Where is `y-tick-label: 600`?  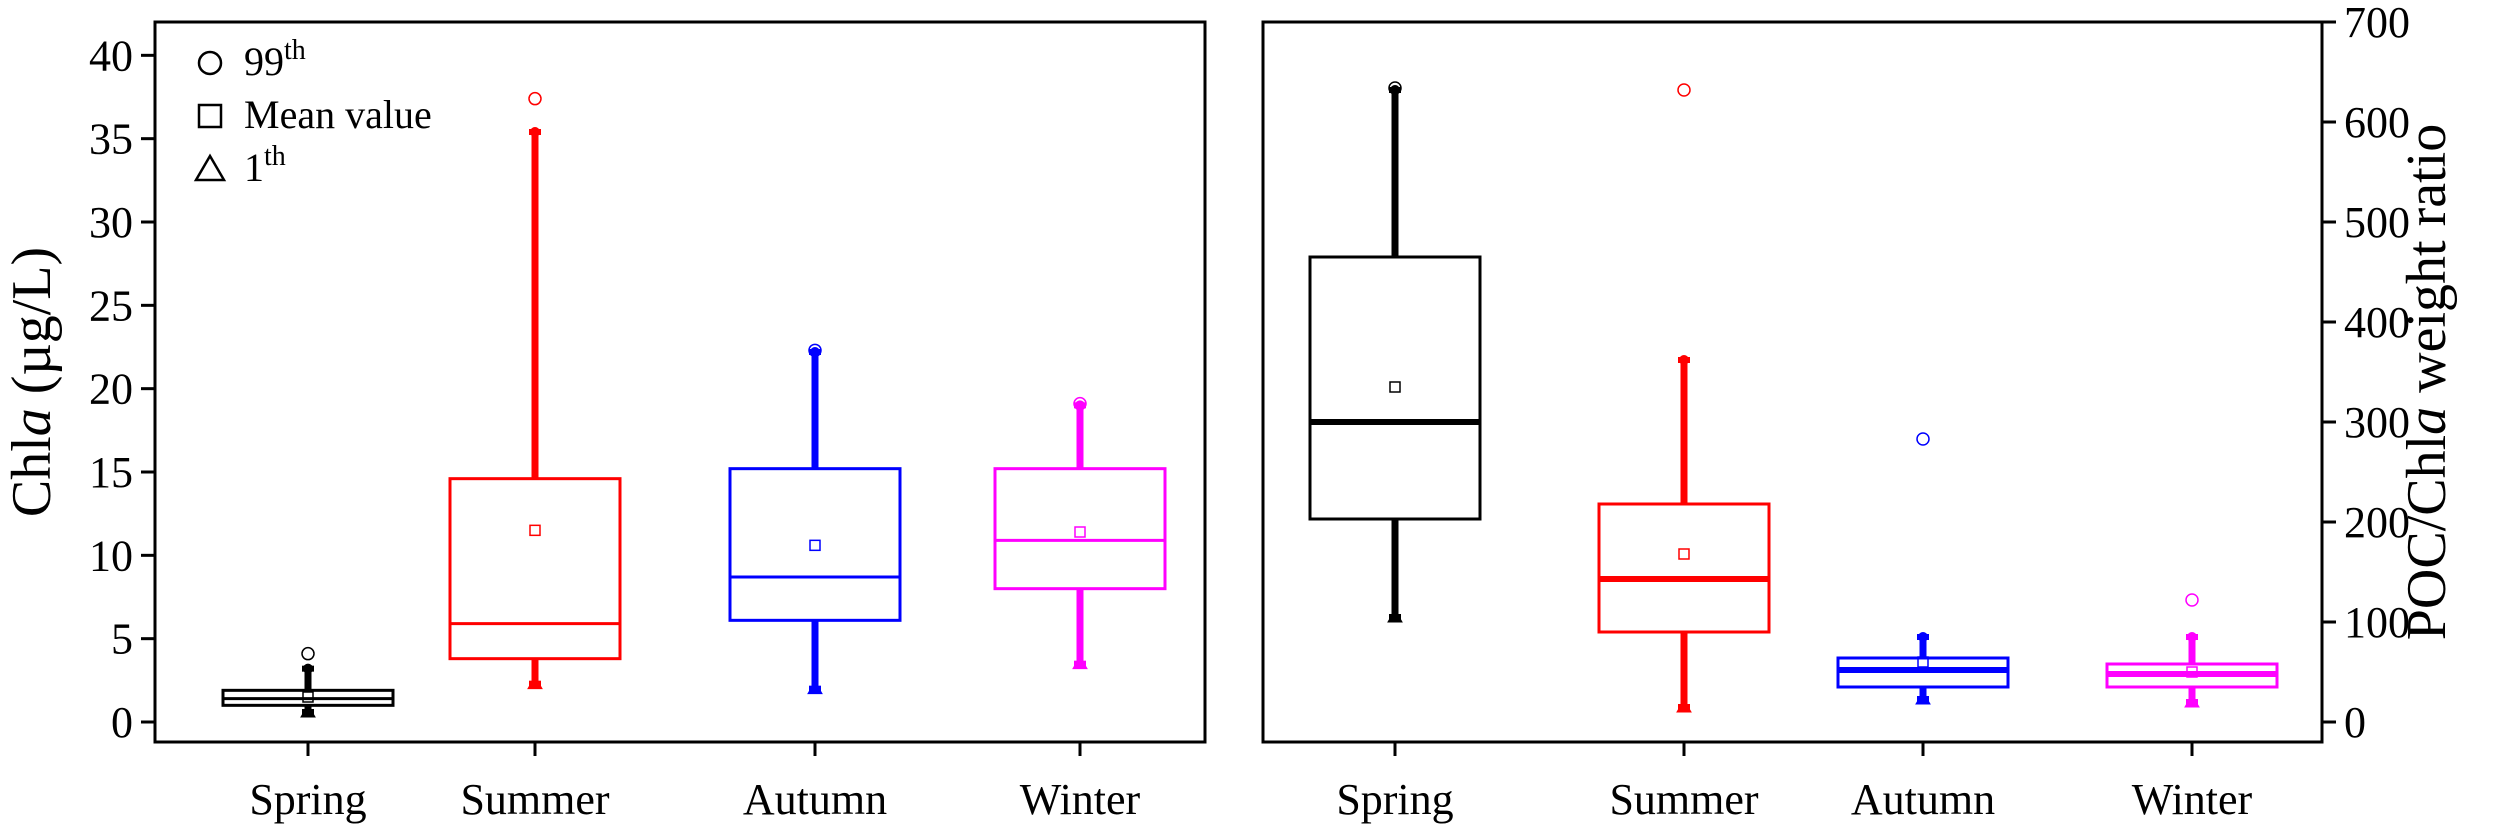 y-tick-label: 600 is located at coordinates (2377, 122).